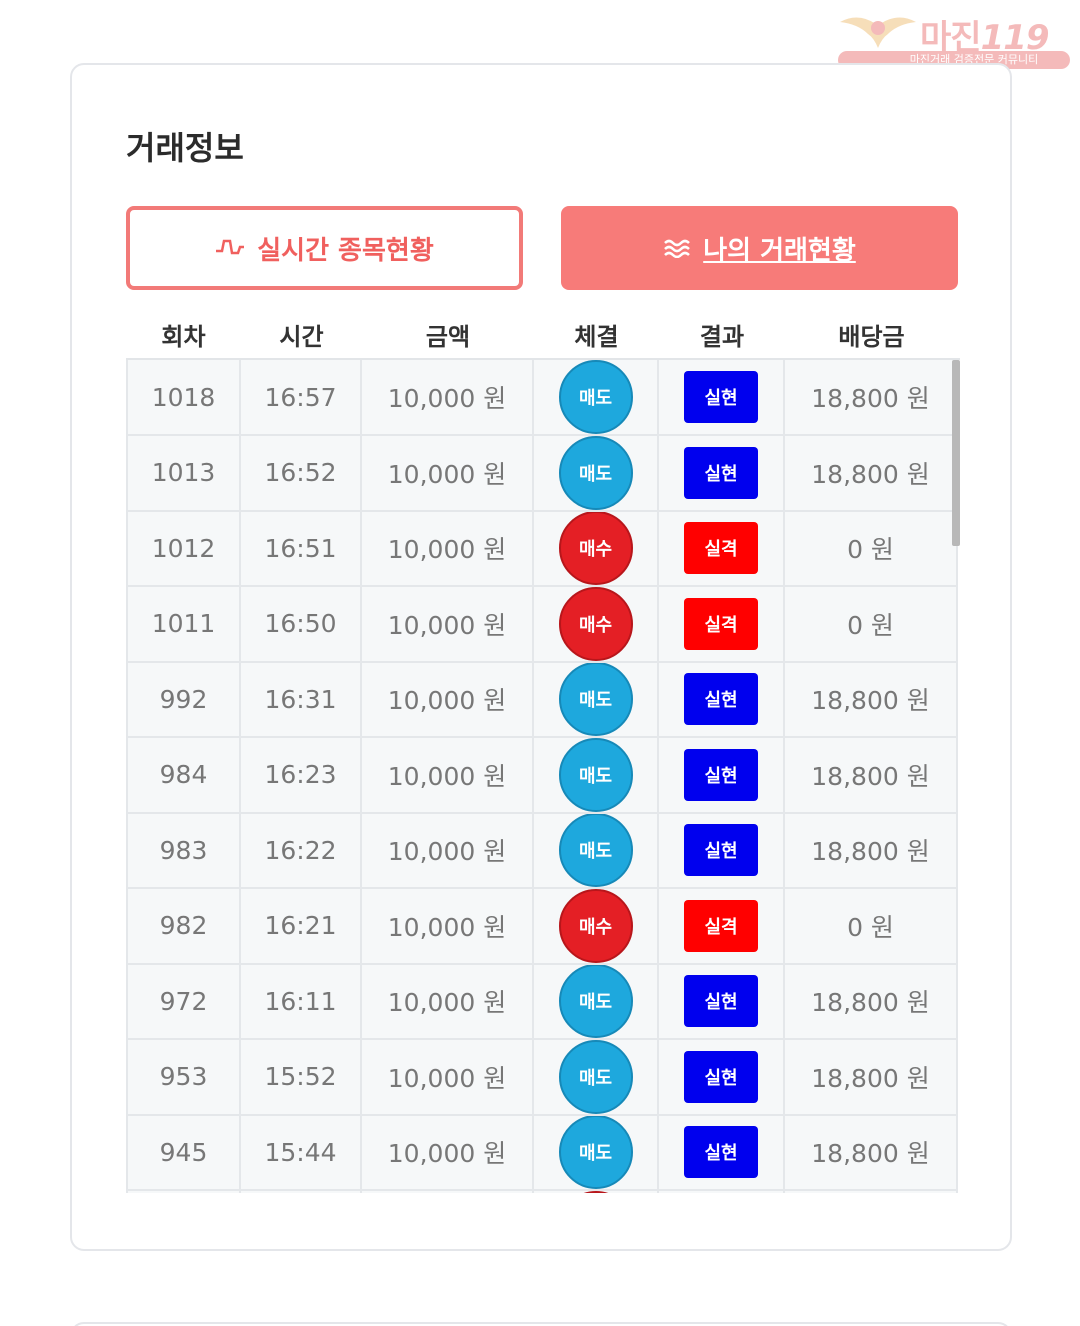  I want to click on table-header: 회차 시간 금액 체결 결과 배당금, so click(542, 337).